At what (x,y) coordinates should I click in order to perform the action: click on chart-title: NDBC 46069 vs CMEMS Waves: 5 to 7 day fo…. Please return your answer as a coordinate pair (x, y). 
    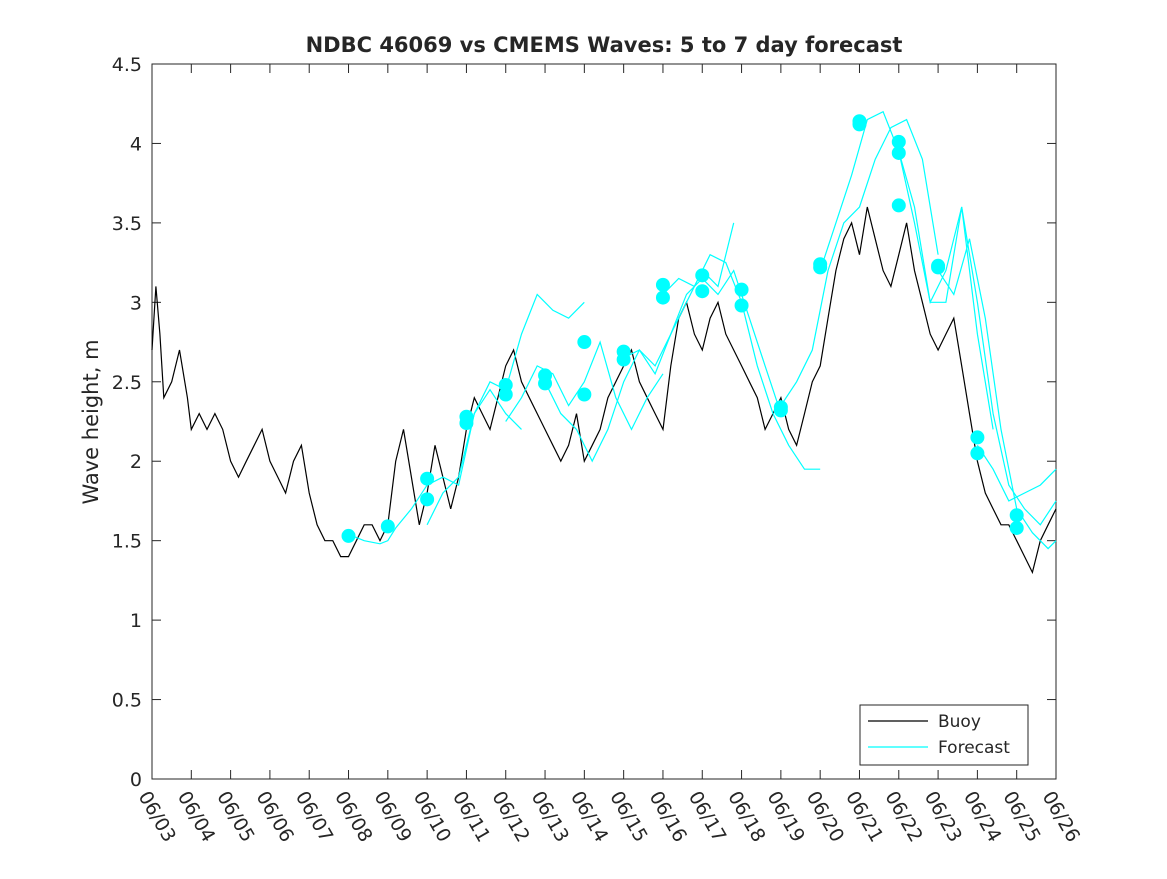
    Looking at the image, I should click on (604, 45).